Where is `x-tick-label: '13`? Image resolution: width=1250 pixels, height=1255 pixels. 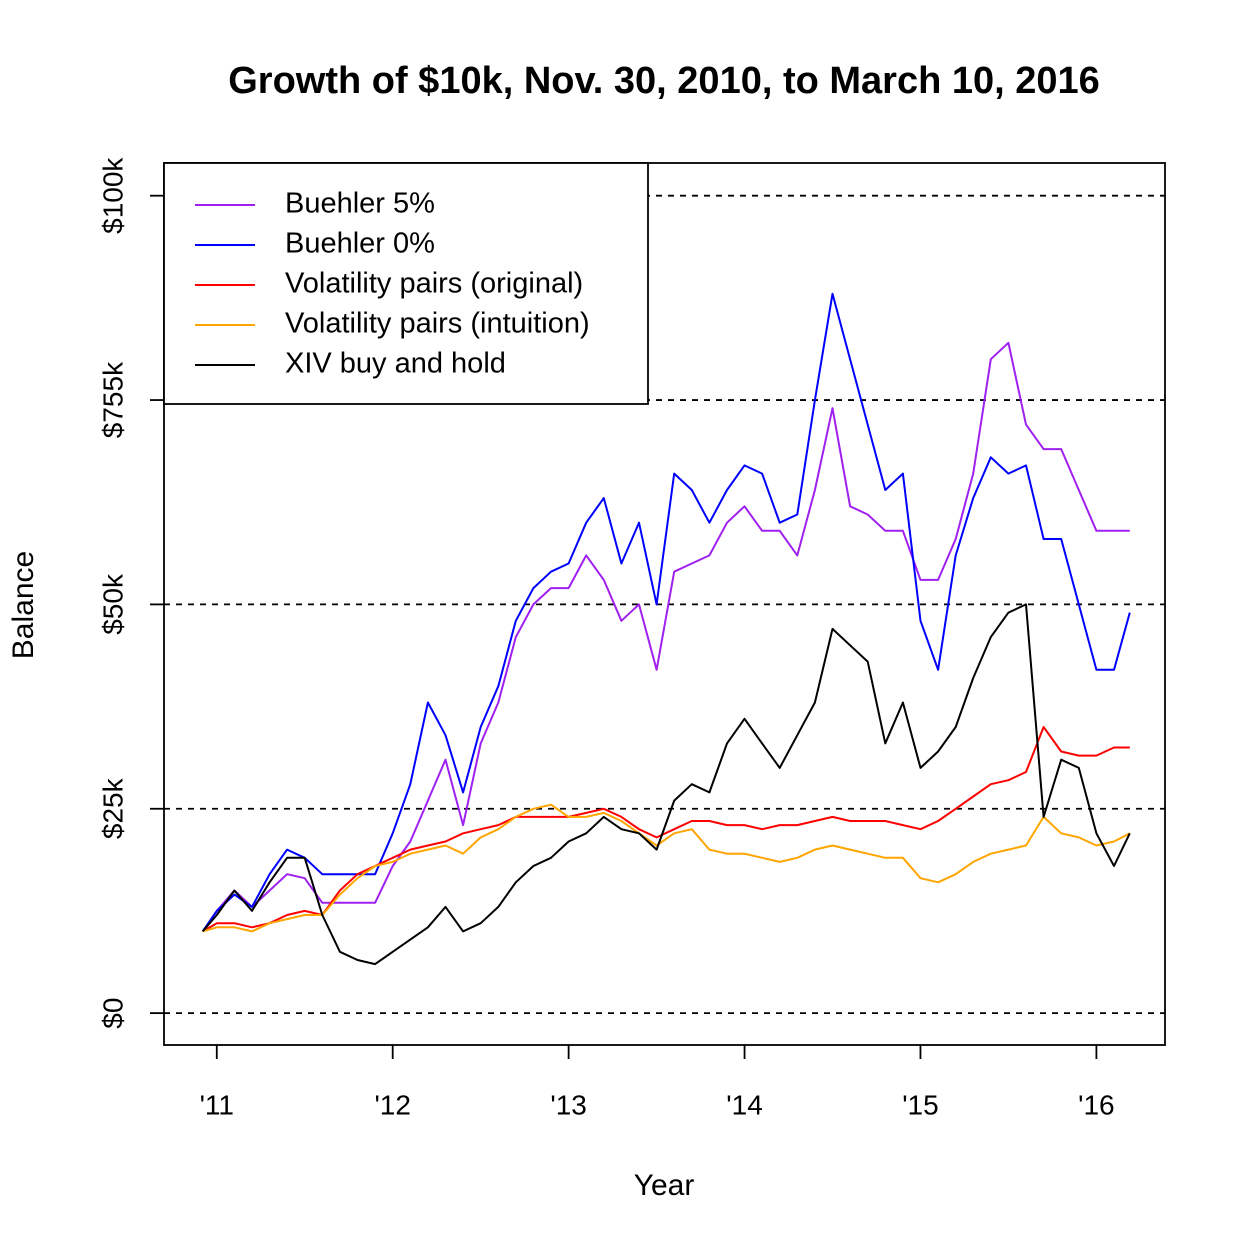
x-tick-label: '13 is located at coordinates (568, 1104).